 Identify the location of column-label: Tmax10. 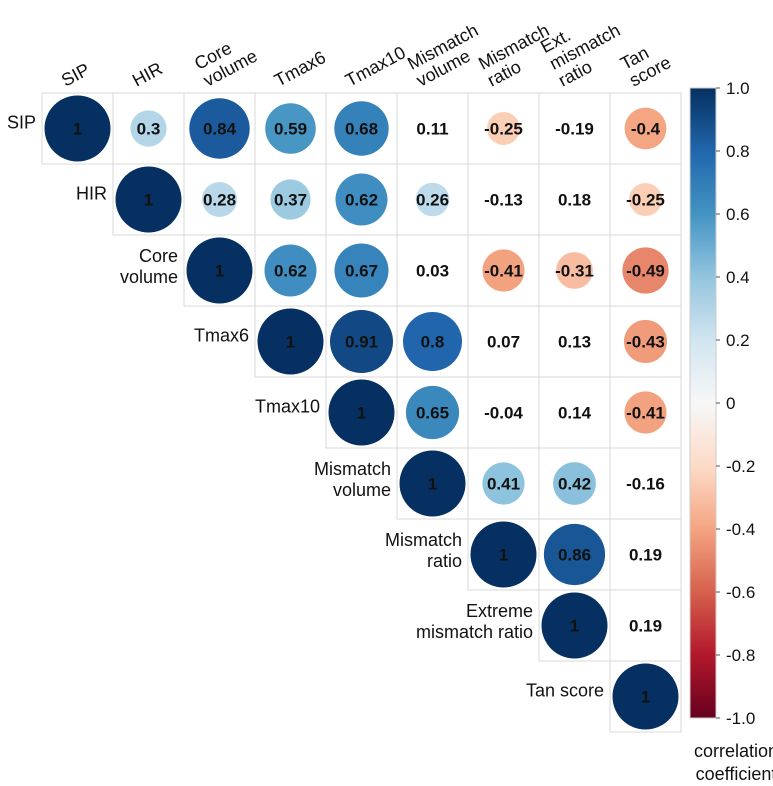
(375, 66).